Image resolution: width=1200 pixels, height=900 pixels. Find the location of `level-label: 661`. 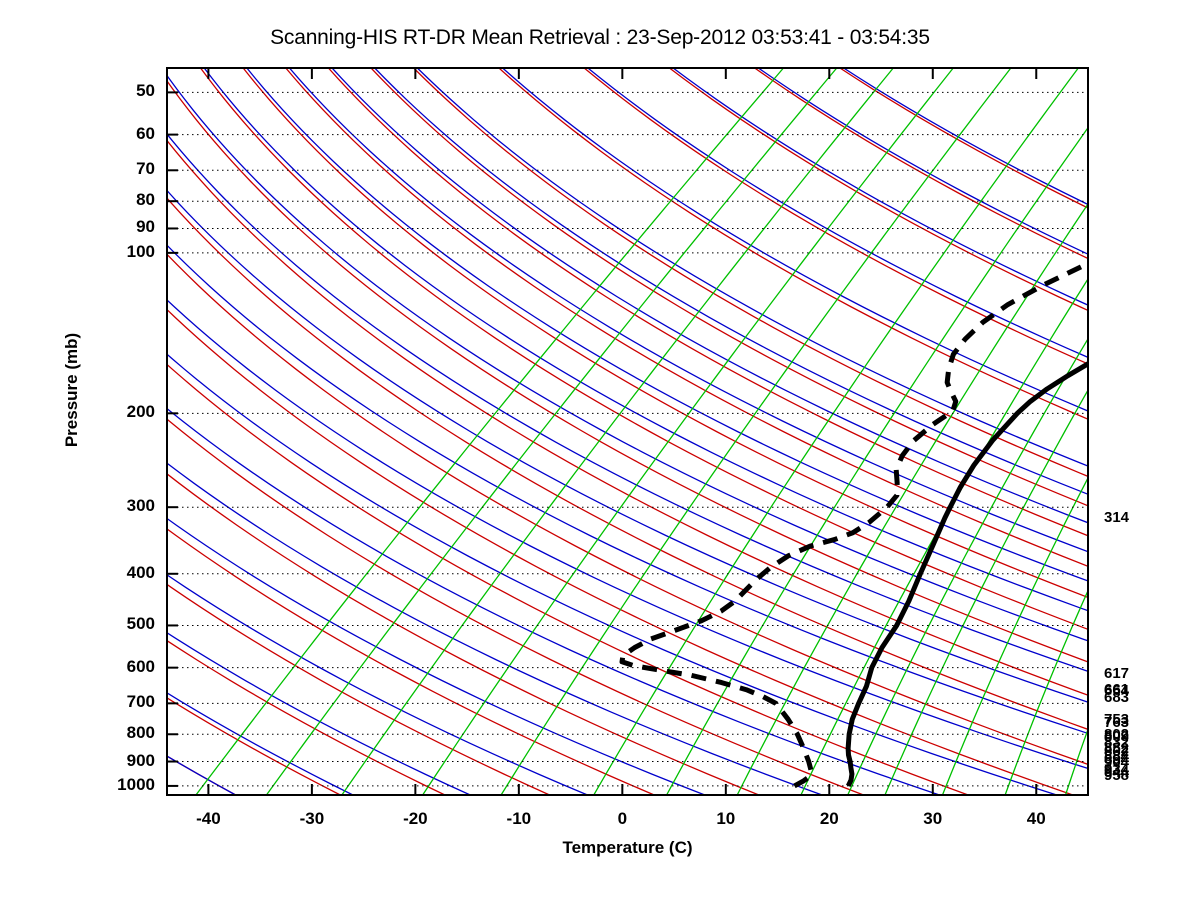

level-label: 661 is located at coordinates (1117, 690).